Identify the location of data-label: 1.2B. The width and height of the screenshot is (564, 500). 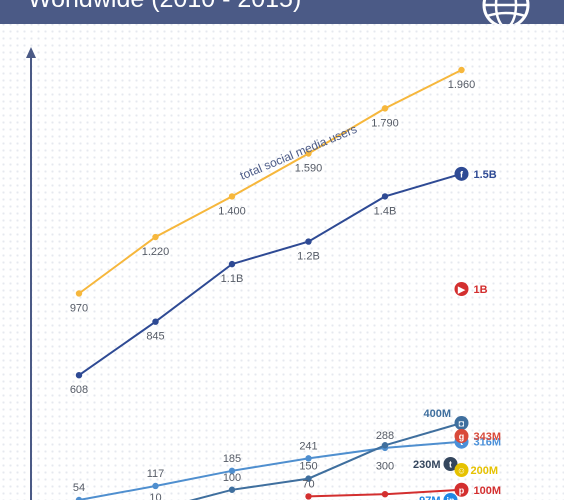
(308, 257).